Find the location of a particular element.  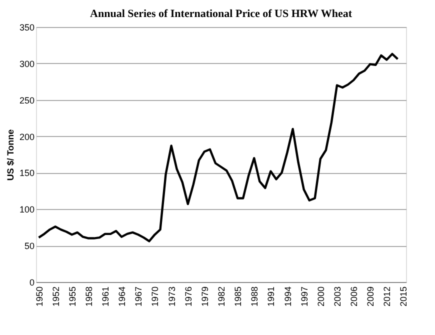

x-tick-label: 1952 is located at coordinates (55, 296).